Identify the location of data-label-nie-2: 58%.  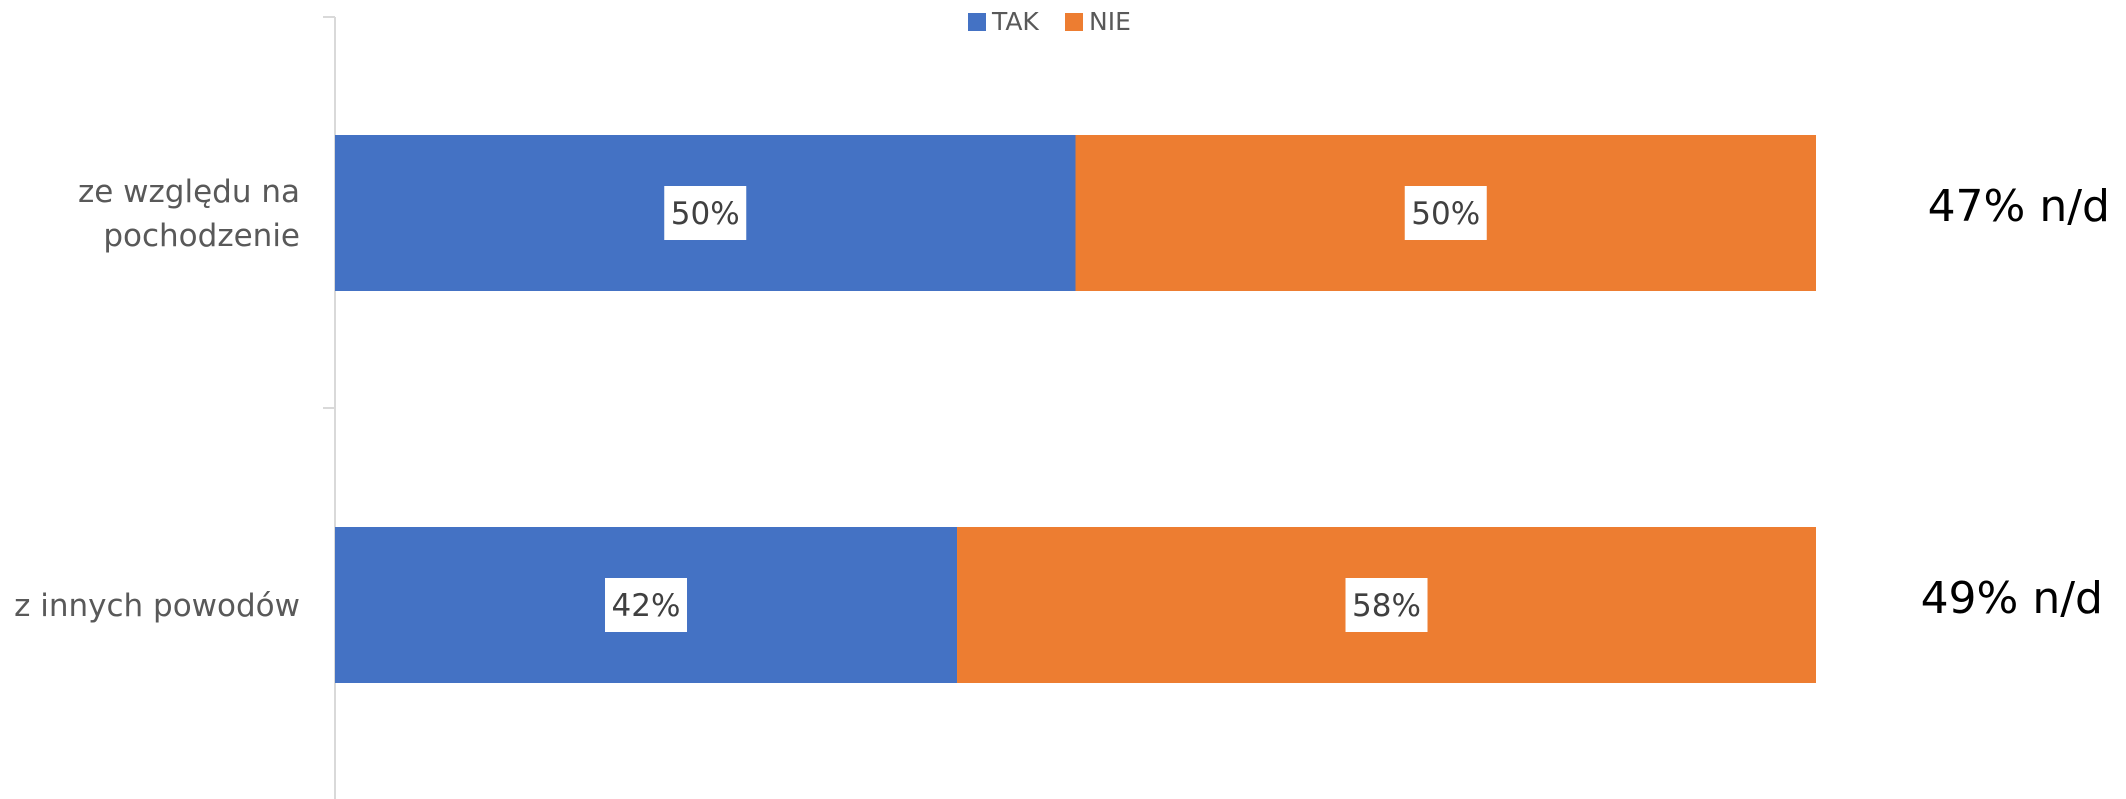
(1386, 606).